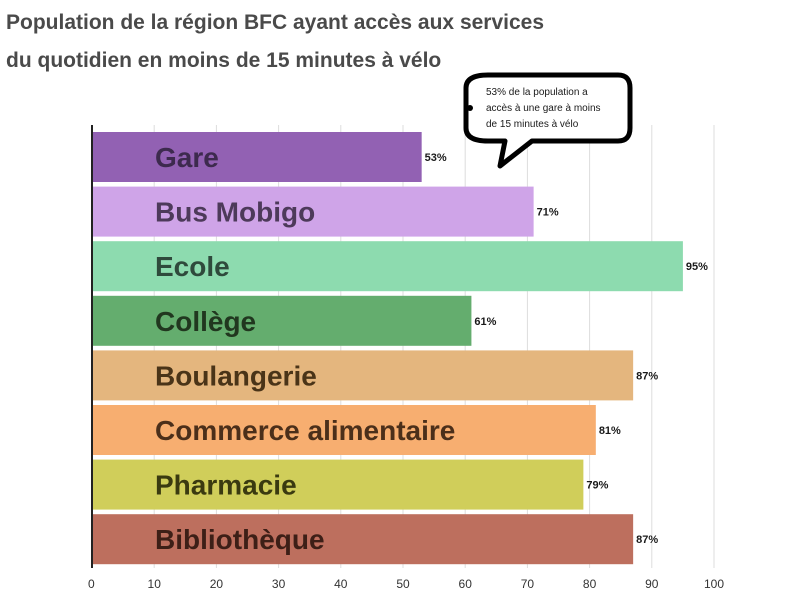 The height and width of the screenshot is (616, 792). Describe the element at coordinates (528, 584) in the screenshot. I see `x-tick-label: 70` at that location.